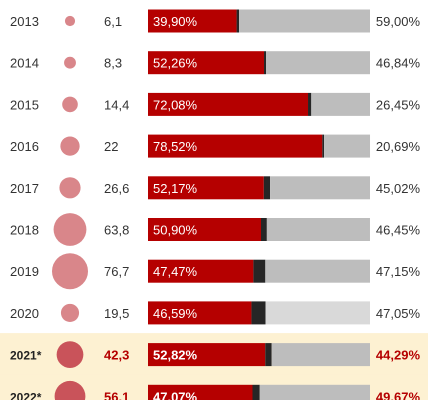 Image resolution: width=428 pixels, height=400 pixels. Describe the element at coordinates (398, 188) in the screenshot. I see `segment-label-3: 45,02%` at that location.